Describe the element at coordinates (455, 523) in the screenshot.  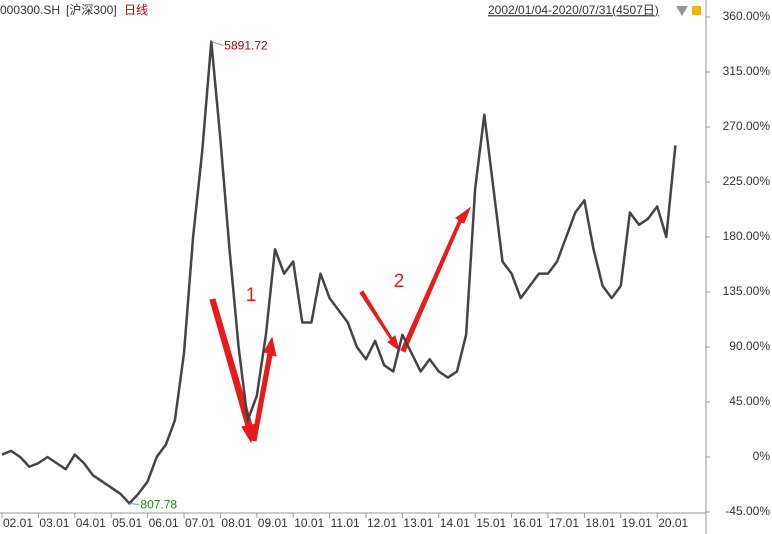
I see `x-tick-label: 14.01` at that location.